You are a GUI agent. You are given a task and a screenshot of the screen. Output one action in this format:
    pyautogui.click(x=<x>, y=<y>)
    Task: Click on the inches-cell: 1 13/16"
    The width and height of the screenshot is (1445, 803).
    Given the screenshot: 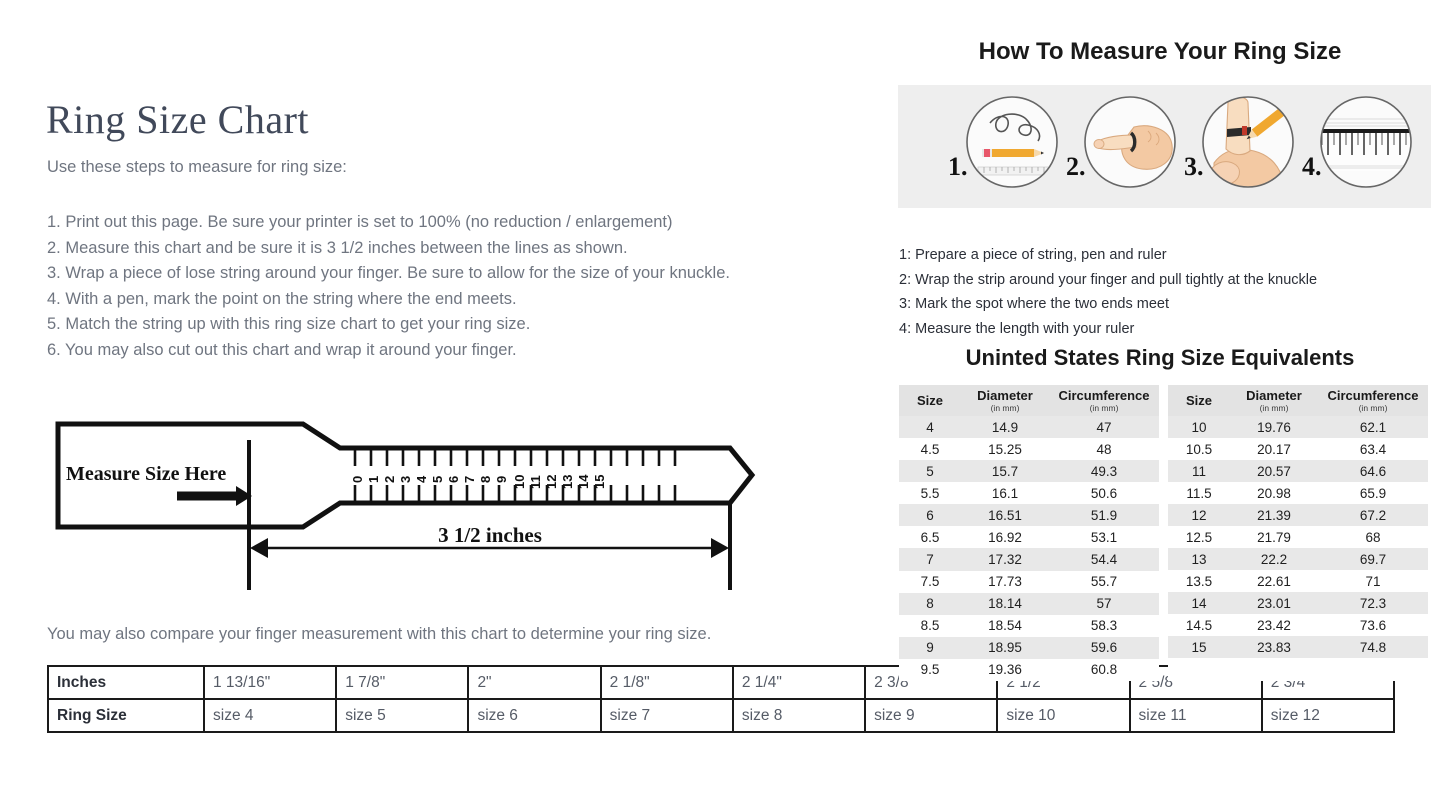 What is the action you would take?
    pyautogui.click(x=270, y=682)
    